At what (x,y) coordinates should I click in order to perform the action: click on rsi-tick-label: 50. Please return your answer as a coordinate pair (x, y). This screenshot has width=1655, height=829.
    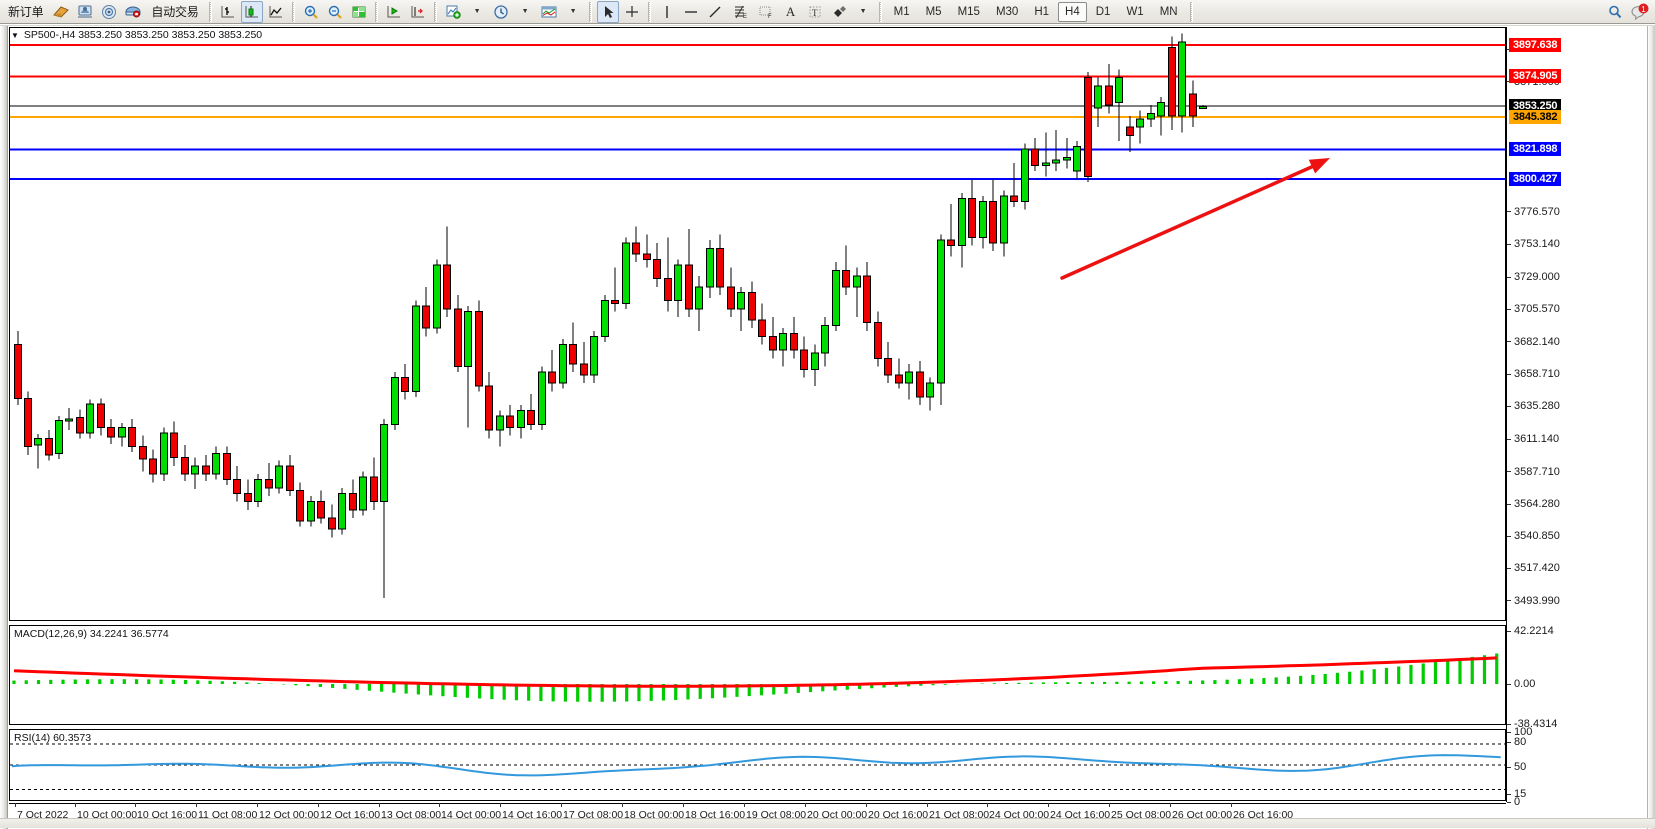
    Looking at the image, I should click on (1516, 767).